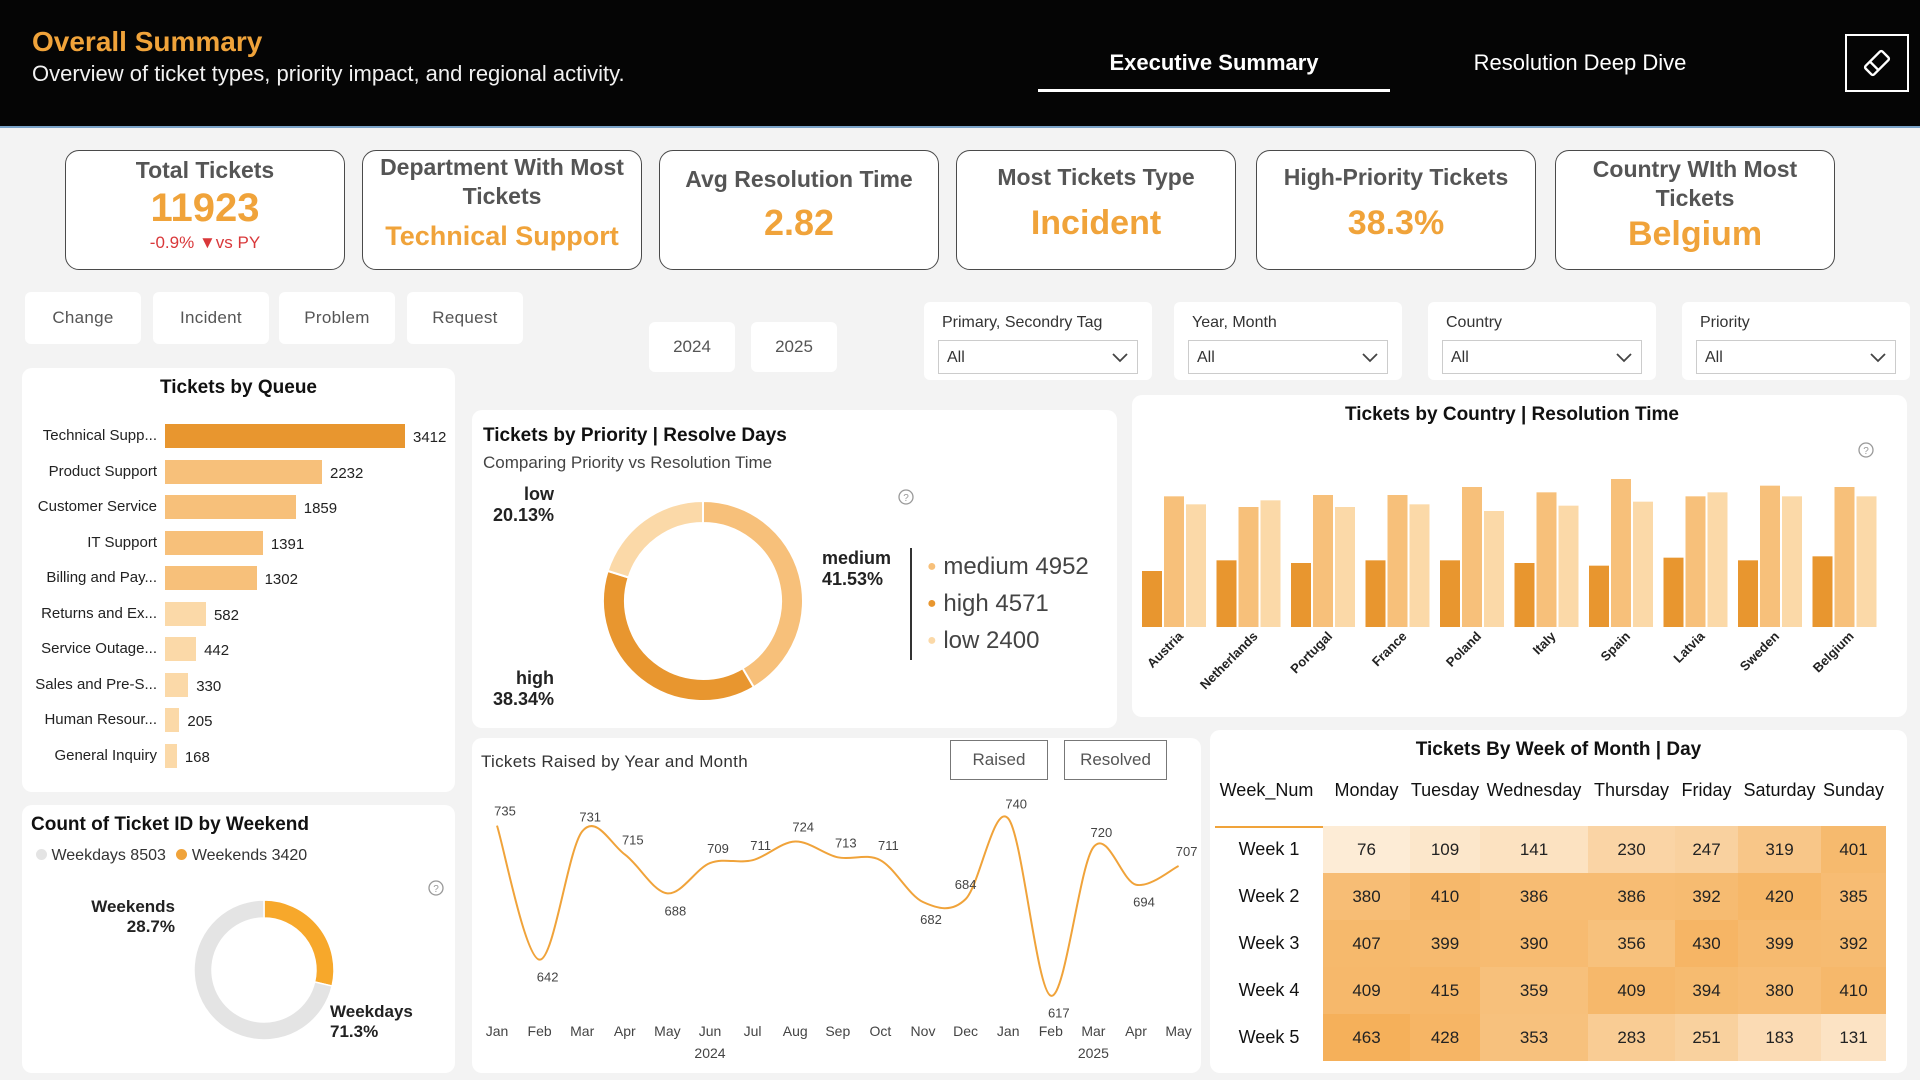  I want to click on year-button-2024: 2024, so click(692, 347).